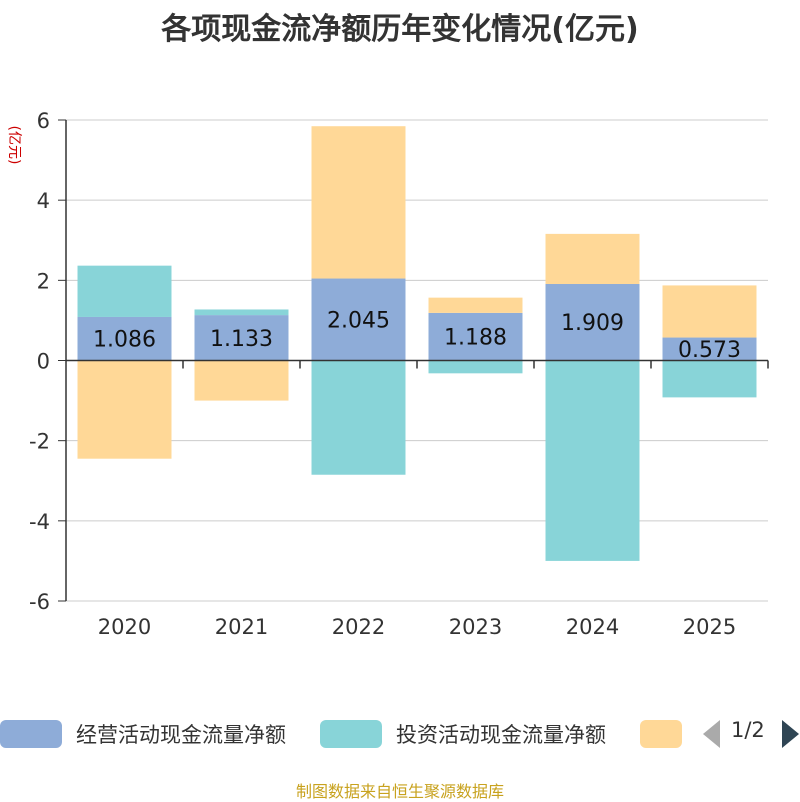 Image resolution: width=800 pixels, height=802 pixels. I want to click on bar-series-1-2024, so click(592, 460).